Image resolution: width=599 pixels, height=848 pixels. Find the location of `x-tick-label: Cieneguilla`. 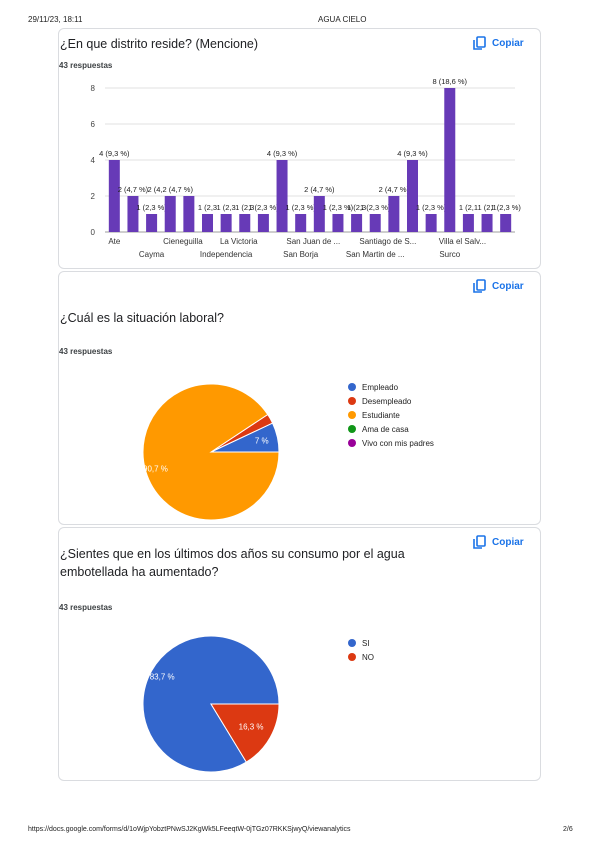

x-tick-label: Cieneguilla is located at coordinates (183, 241).